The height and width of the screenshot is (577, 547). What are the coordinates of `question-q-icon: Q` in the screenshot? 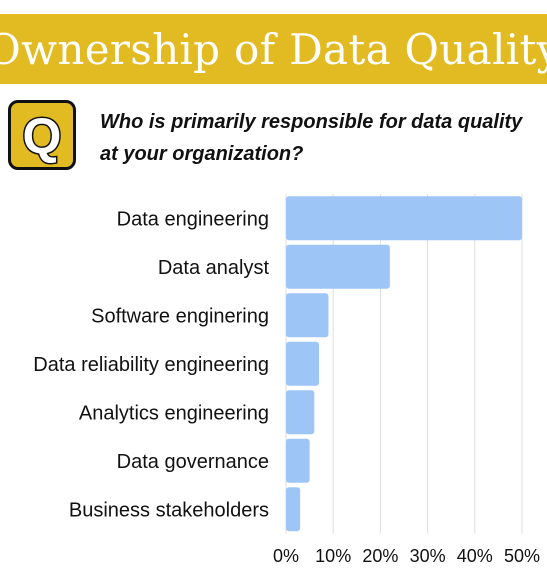 It's located at (42, 136).